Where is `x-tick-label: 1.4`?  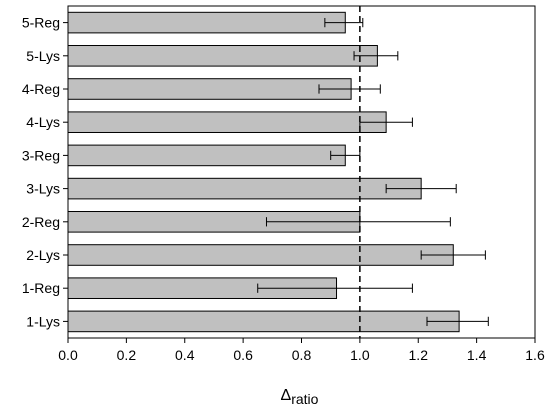
x-tick-label: 1.4 is located at coordinates (477, 355).